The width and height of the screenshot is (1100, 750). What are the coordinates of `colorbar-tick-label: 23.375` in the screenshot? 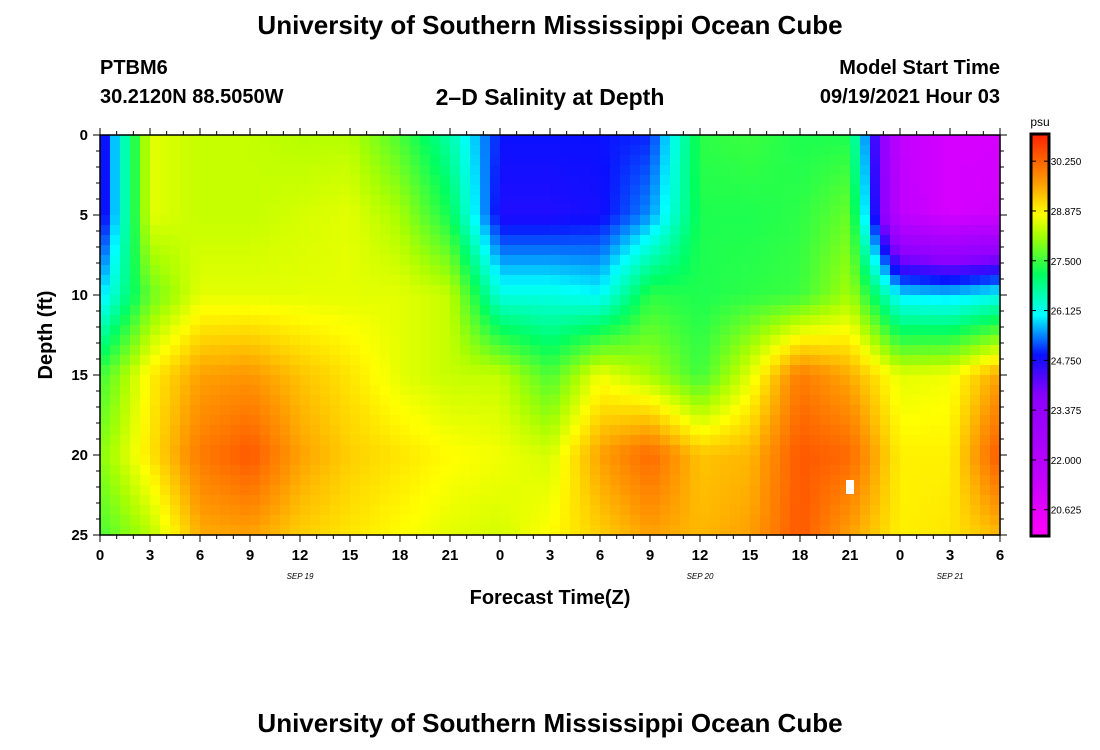 It's located at (1066, 411).